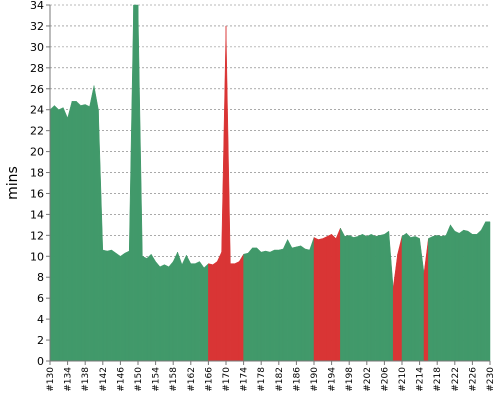 Image resolution: width=500 pixels, height=400 pixels. What do you see at coordinates (37, 68) in the screenshot?
I see `y-tick-label: 28` at bounding box center [37, 68].